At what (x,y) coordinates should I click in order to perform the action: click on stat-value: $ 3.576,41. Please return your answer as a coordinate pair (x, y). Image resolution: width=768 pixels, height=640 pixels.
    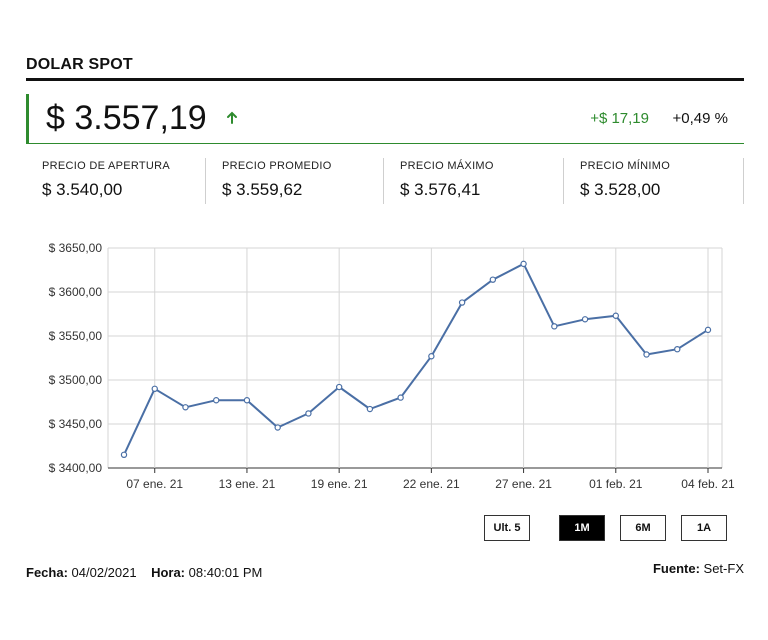
    Looking at the image, I should click on (440, 189).